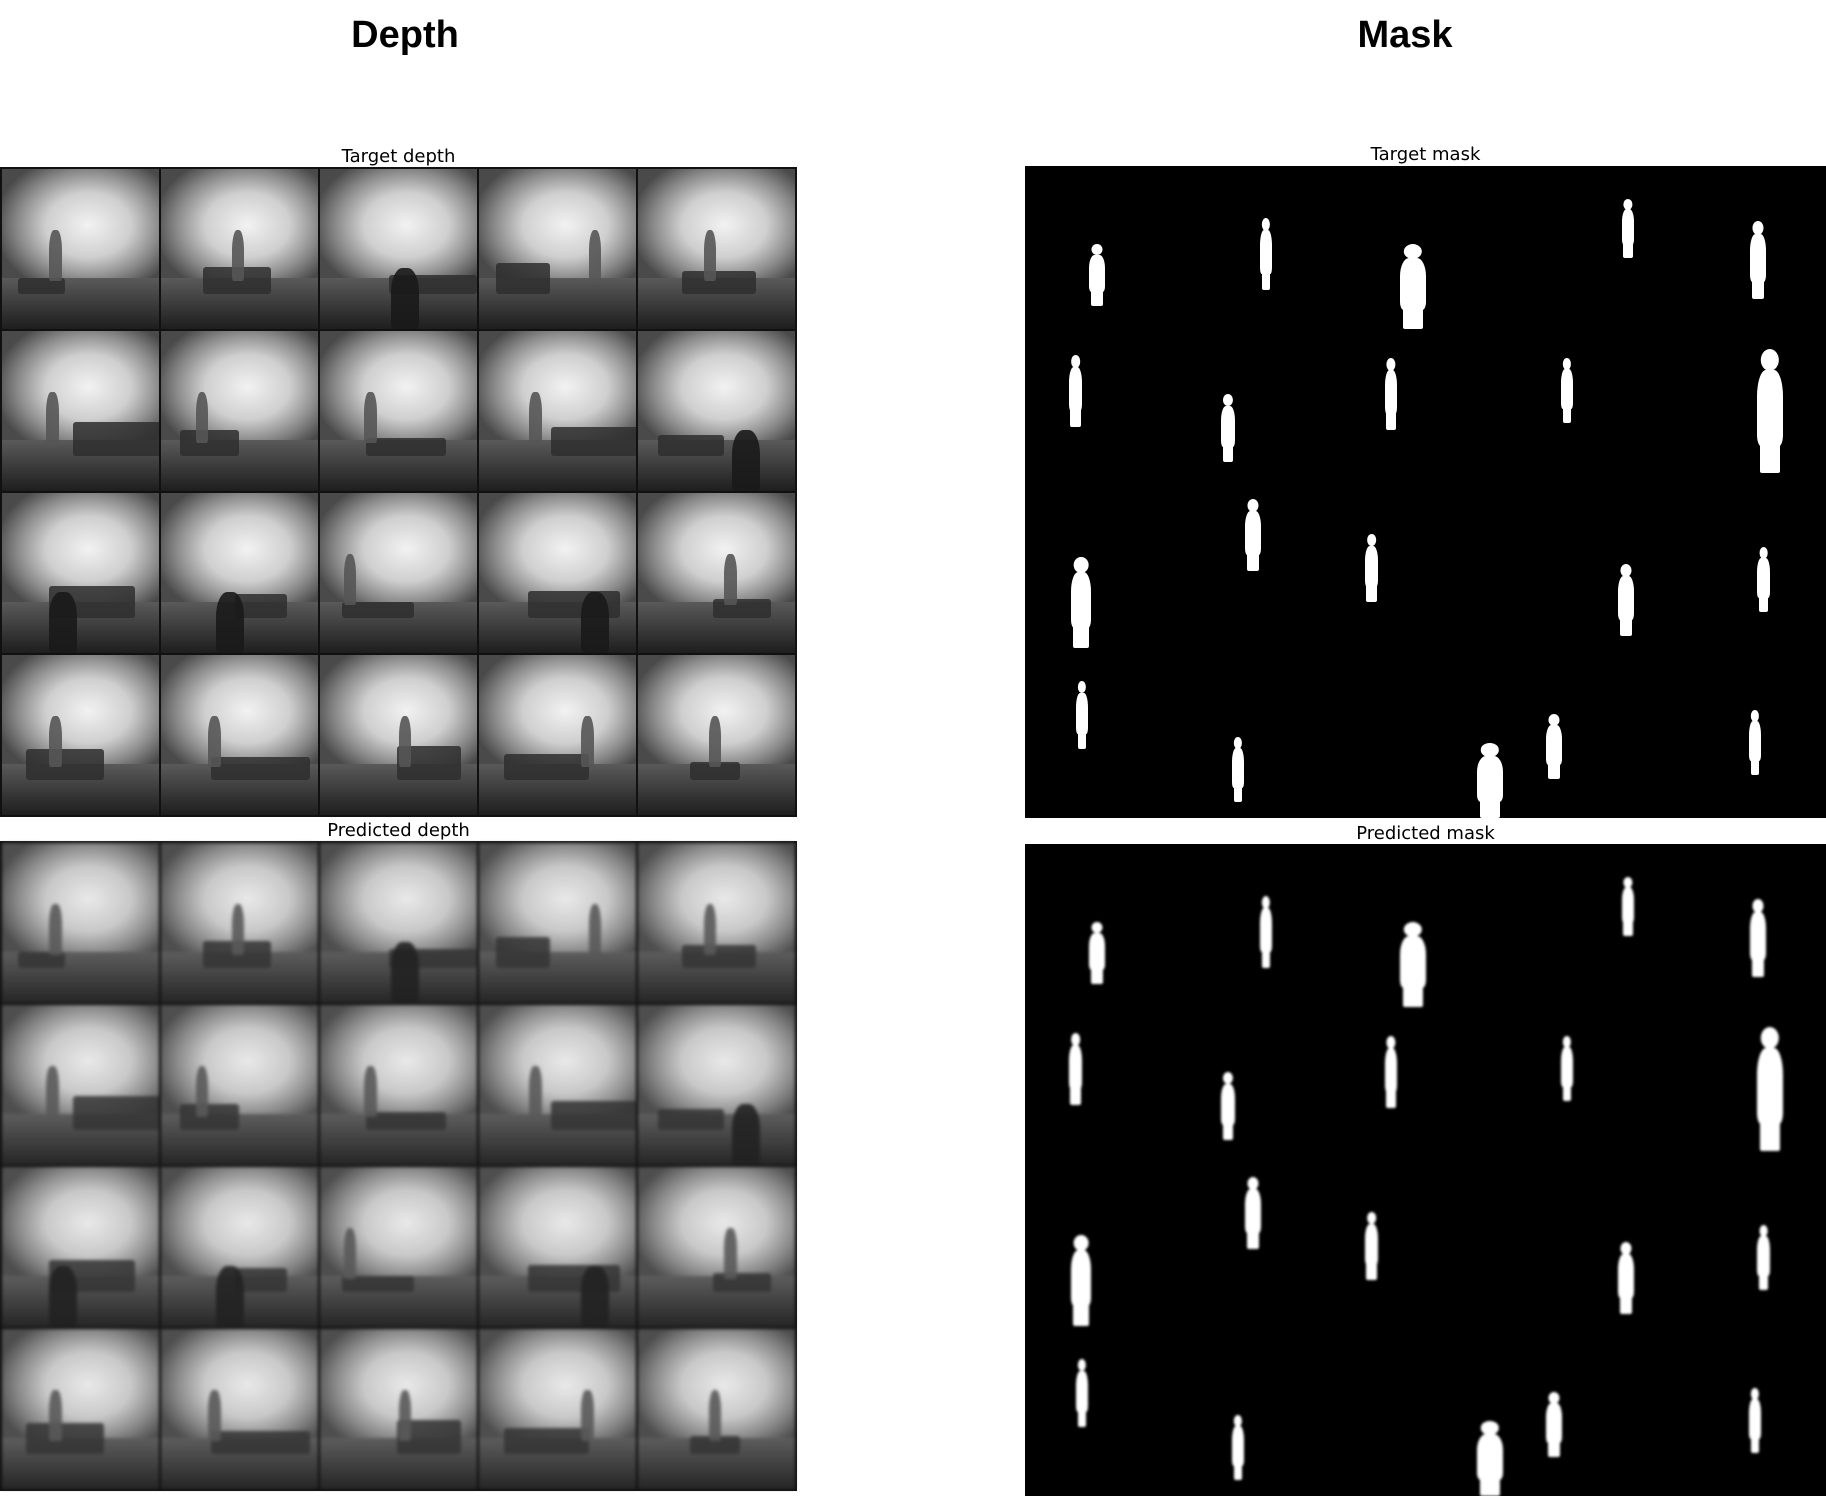 Image resolution: width=1826 pixels, height=1498 pixels. What do you see at coordinates (1425, 833) in the screenshot?
I see `predicted-mask-title: Predicted mask` at bounding box center [1425, 833].